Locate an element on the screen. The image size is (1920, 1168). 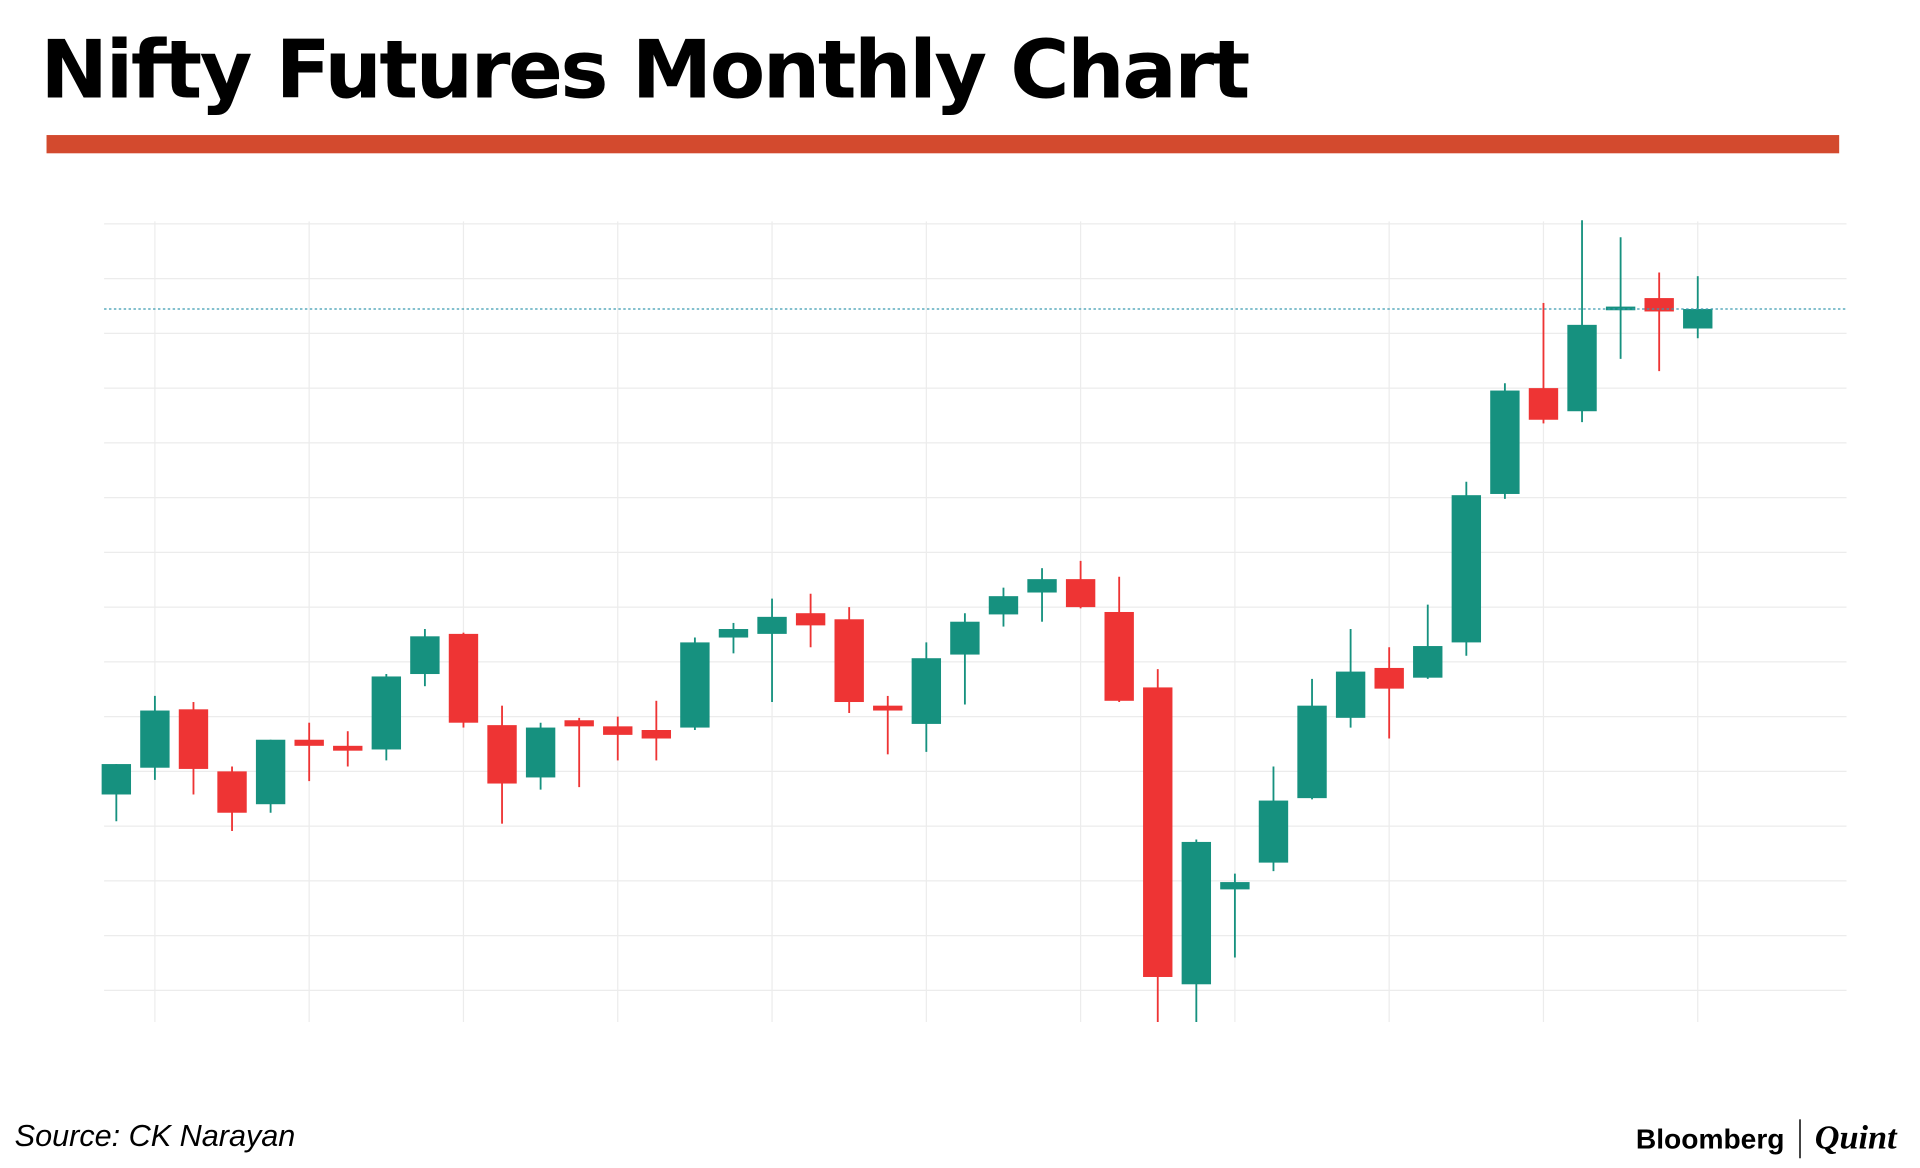
chart-title: Nifty Futures Monthly Chart is located at coordinates (644, 70).